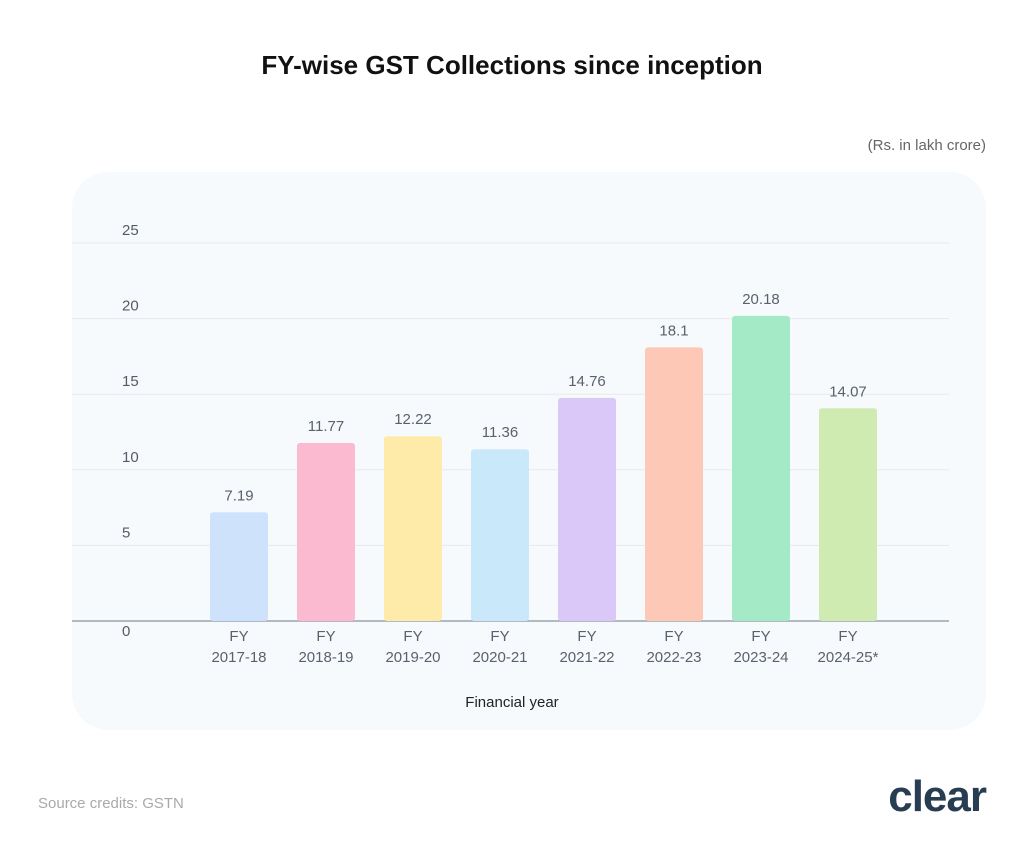  What do you see at coordinates (238, 495) in the screenshot?
I see `bar-value-label: 7.19` at bounding box center [238, 495].